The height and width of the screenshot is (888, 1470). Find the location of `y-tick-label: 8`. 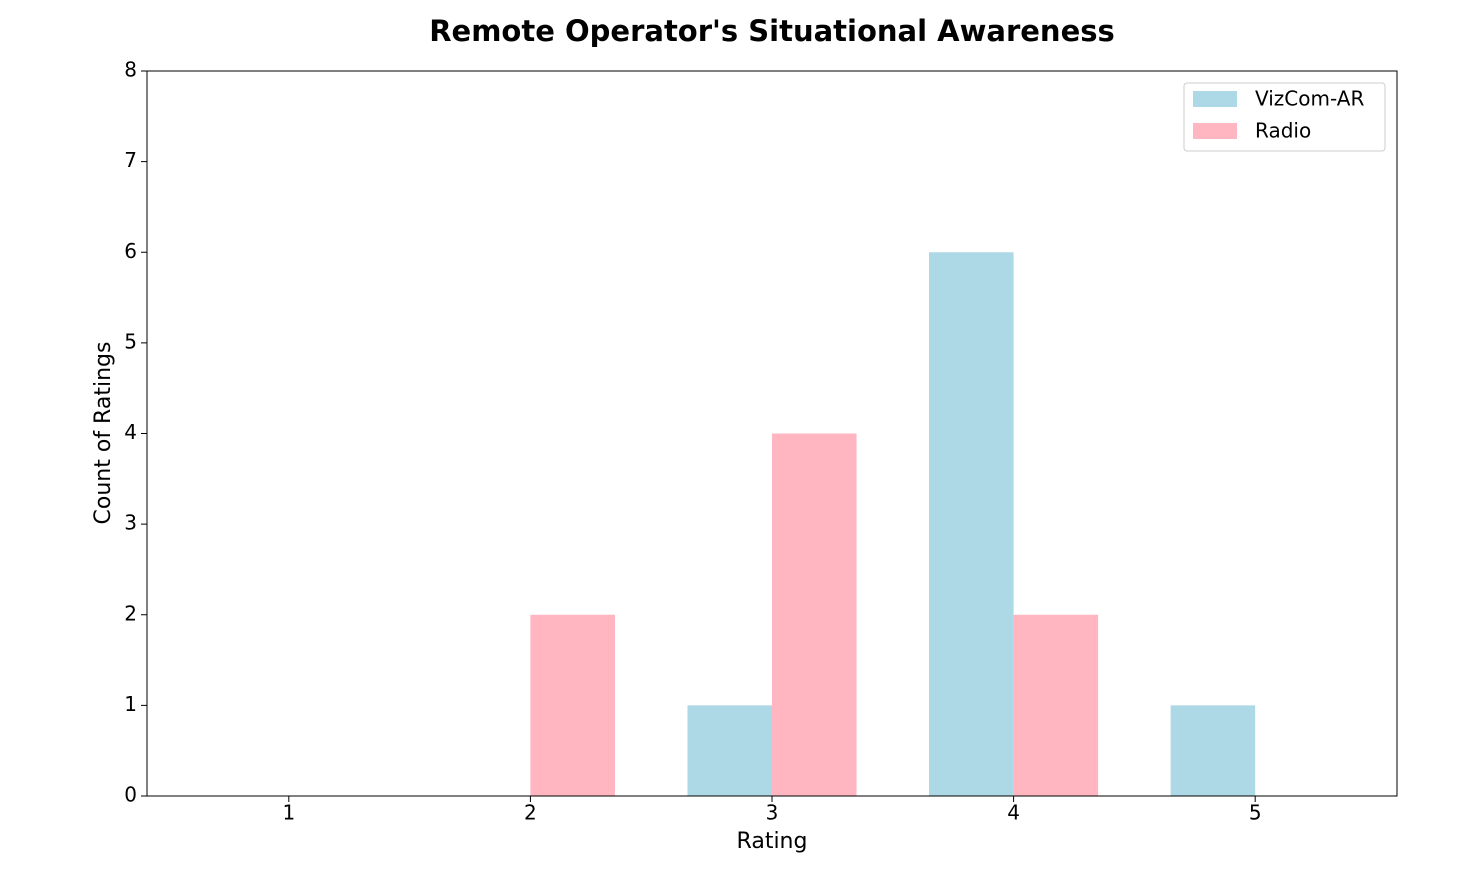

y-tick-label: 8 is located at coordinates (130, 70).